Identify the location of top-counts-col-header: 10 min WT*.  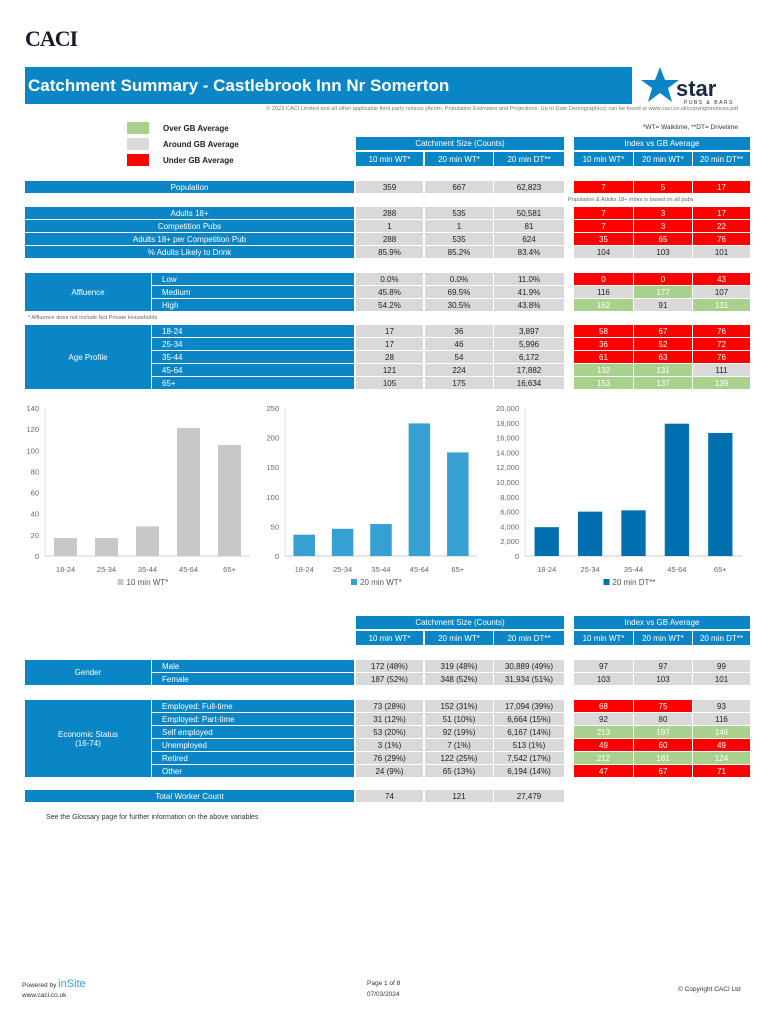
(389, 159).